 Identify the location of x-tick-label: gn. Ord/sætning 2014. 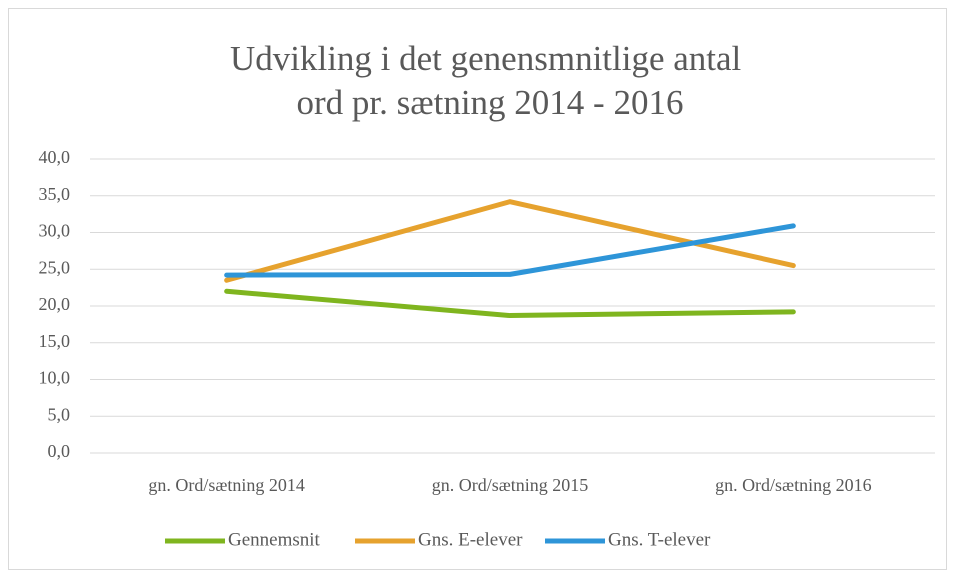
(226, 485).